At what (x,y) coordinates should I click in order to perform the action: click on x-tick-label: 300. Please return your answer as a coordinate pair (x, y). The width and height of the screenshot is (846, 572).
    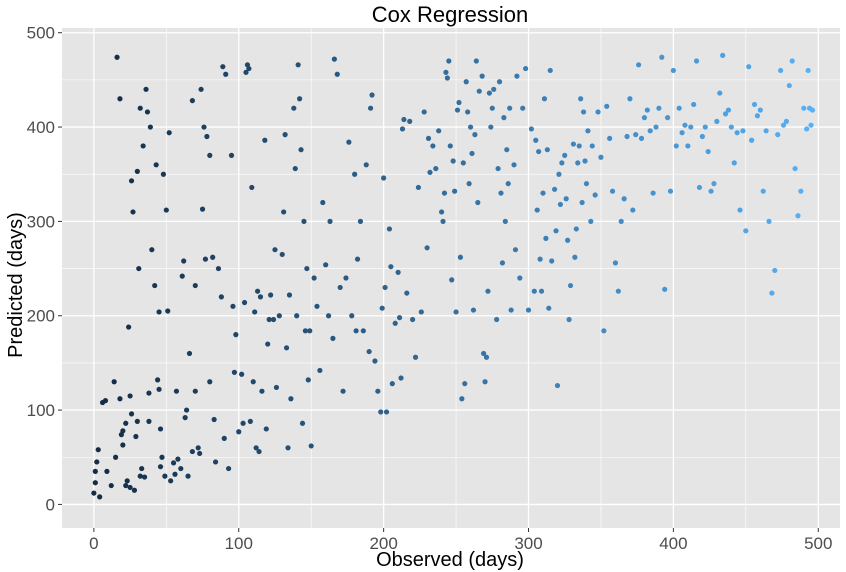
    Looking at the image, I should click on (528, 543).